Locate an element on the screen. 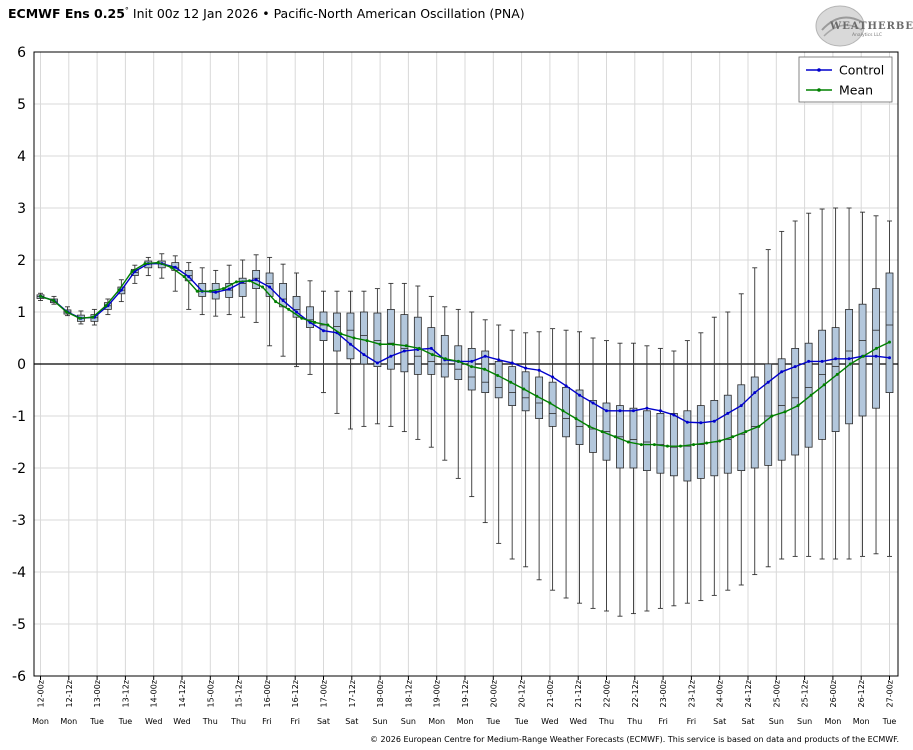  x-tick-label: 19-12z is located at coordinates (465, 693).